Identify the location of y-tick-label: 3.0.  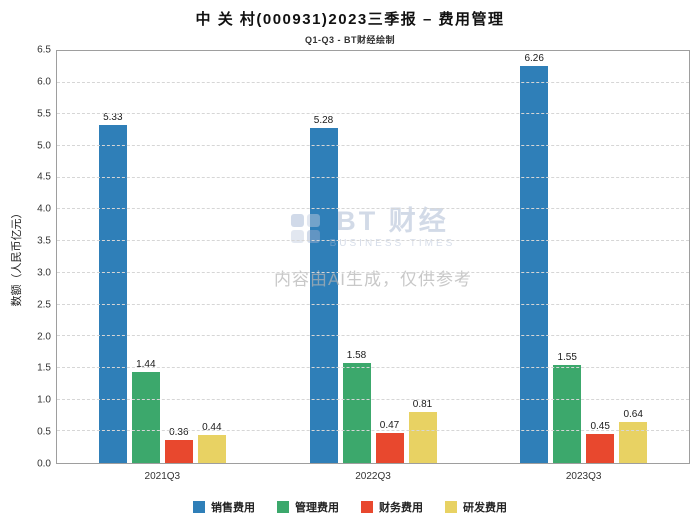
(44, 273).